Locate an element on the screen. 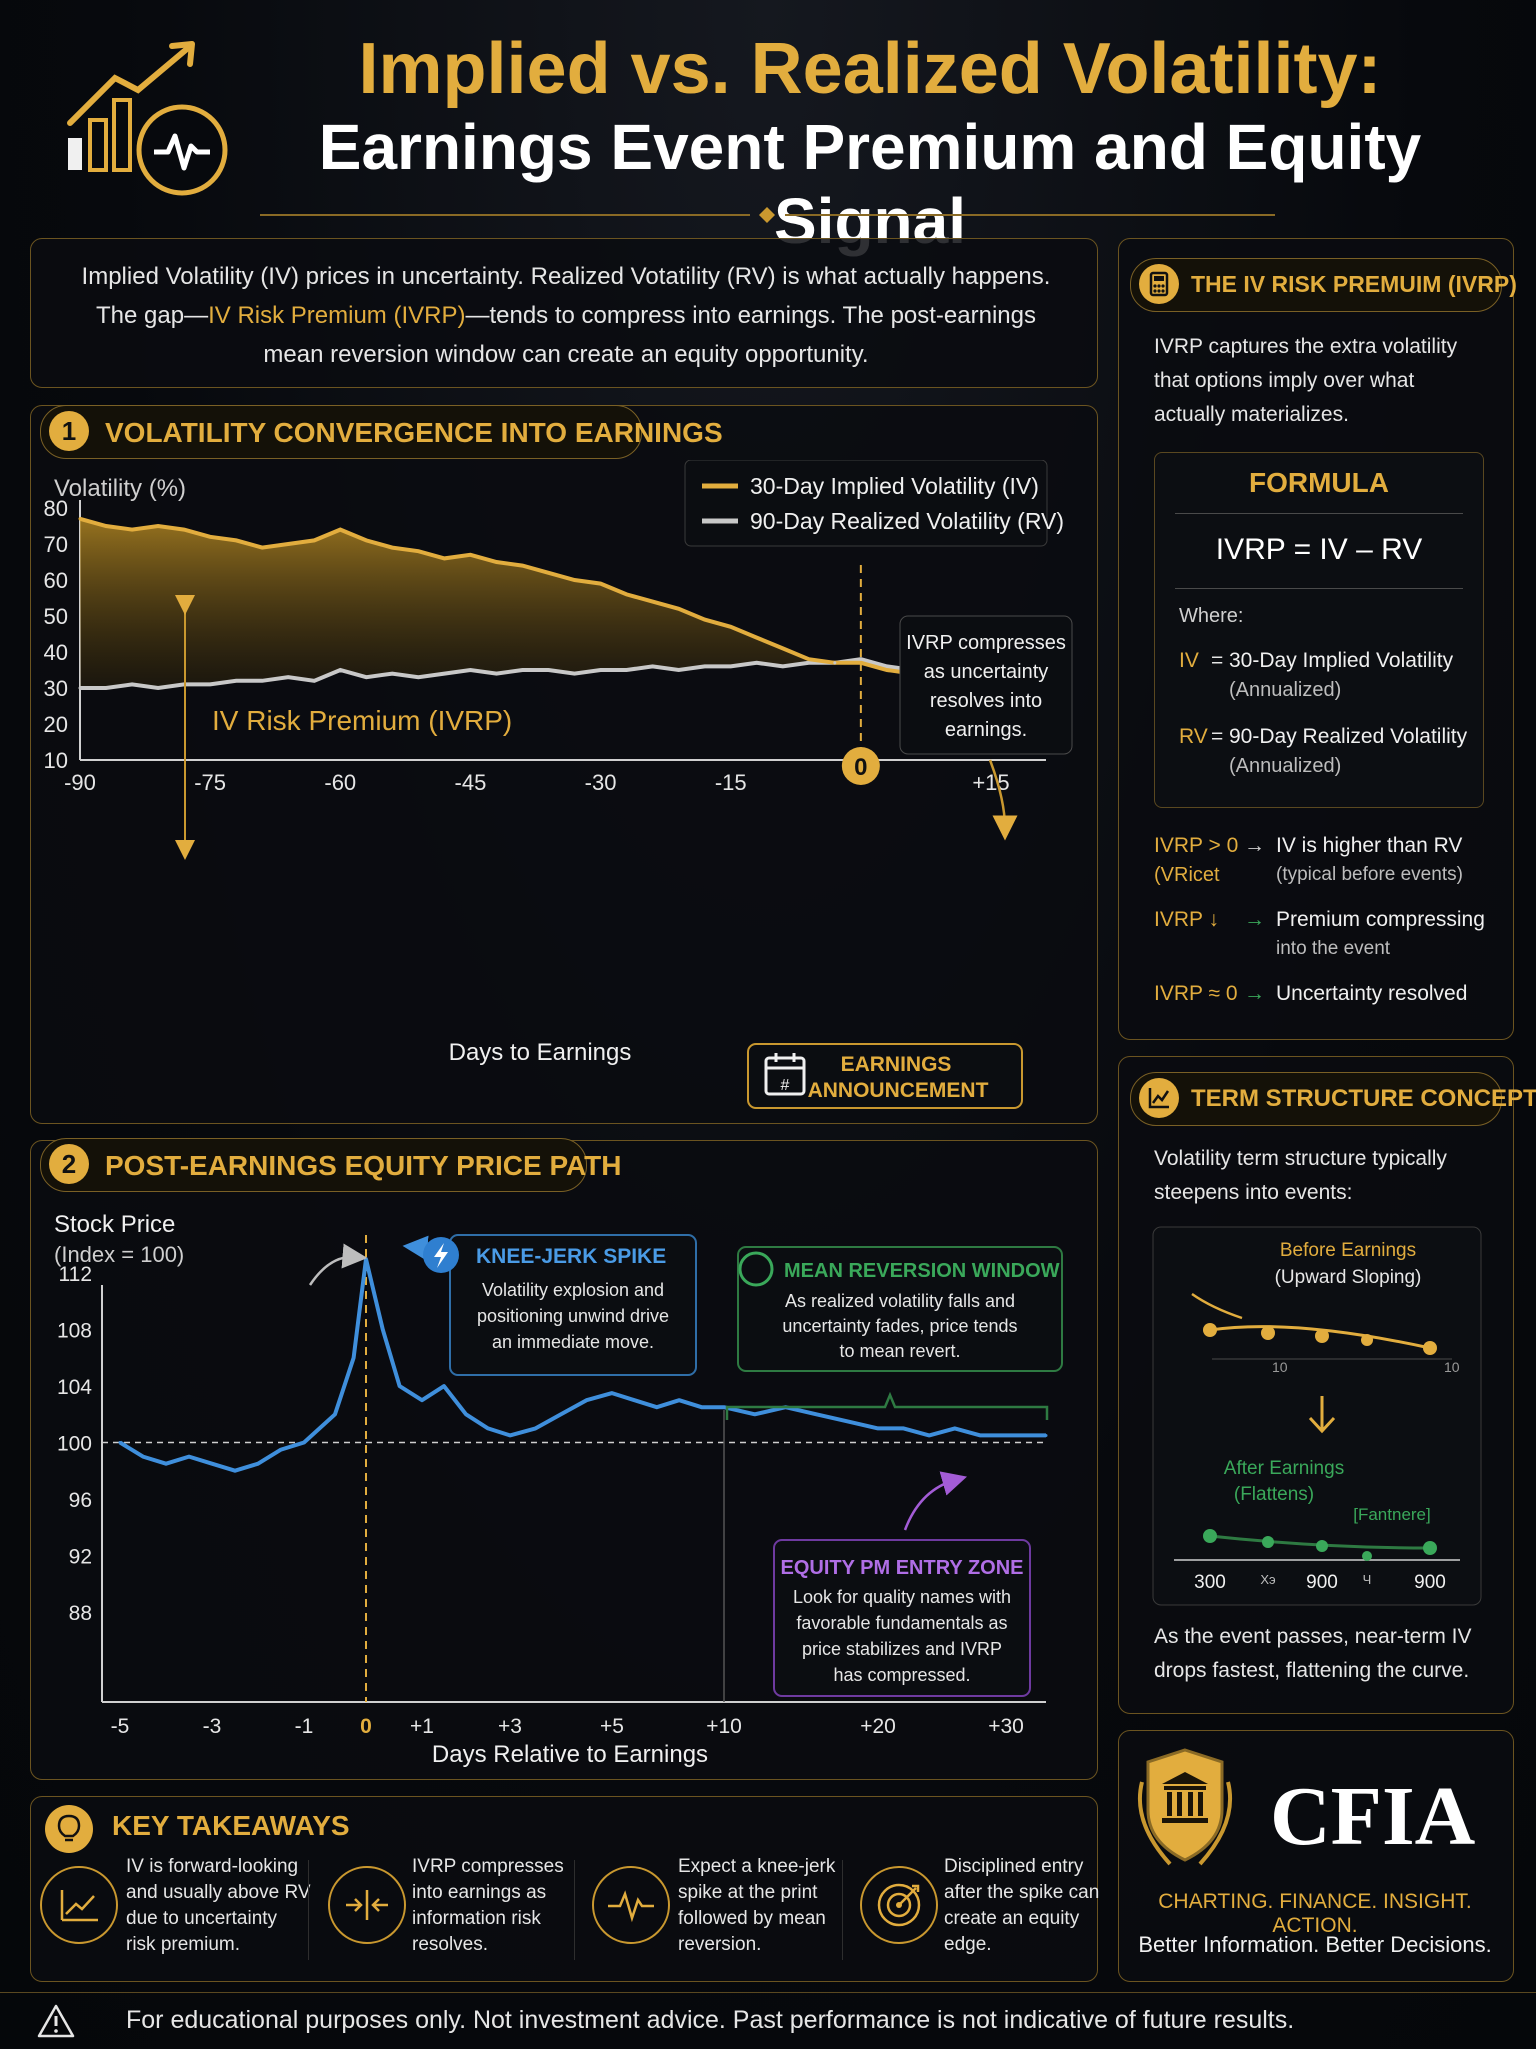 This screenshot has height=2049, width=1536. price-ylabel-1: Stock Price is located at coordinates (114, 1224).